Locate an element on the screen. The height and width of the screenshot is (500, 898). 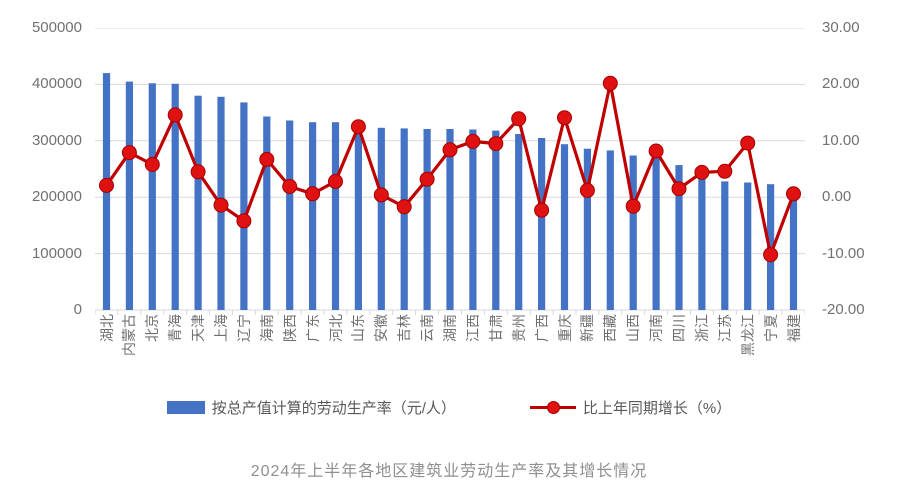
left-axis-tick-label: 0 is located at coordinates (77, 309).